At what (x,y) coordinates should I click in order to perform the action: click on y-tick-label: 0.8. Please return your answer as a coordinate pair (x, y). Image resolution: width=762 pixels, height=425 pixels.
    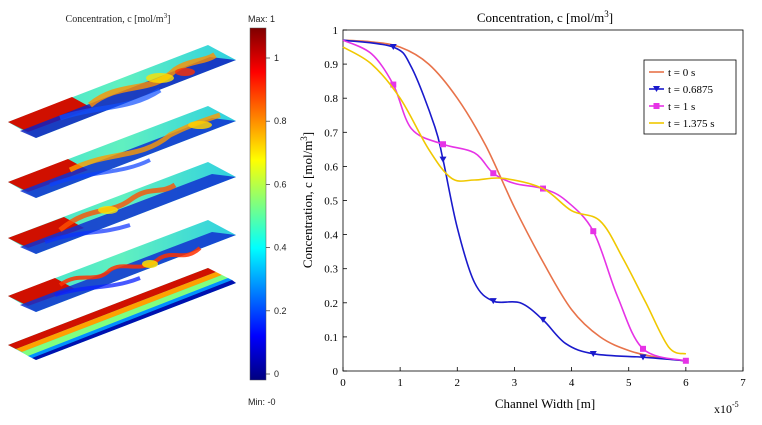
    Looking at the image, I should click on (331, 99).